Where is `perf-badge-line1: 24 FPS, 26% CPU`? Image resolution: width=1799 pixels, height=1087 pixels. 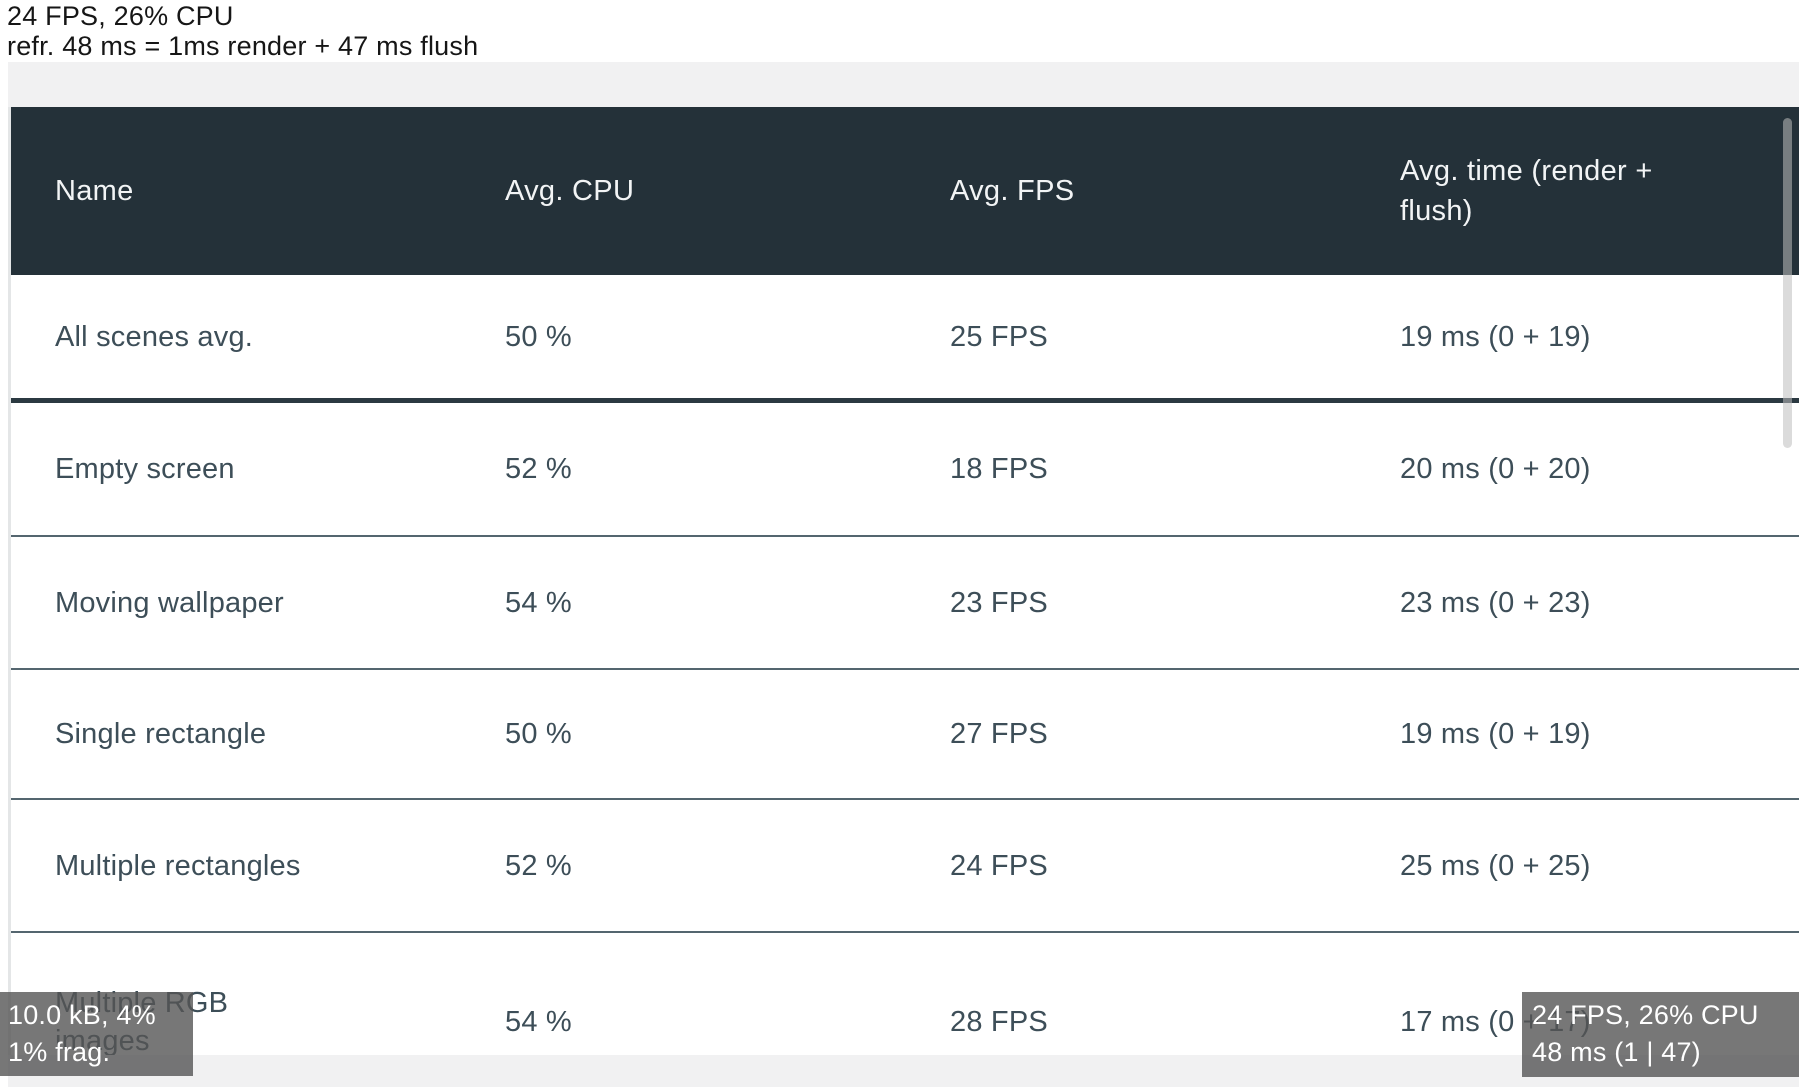 perf-badge-line1: 24 FPS, 26% CPU is located at coordinates (1645, 1015).